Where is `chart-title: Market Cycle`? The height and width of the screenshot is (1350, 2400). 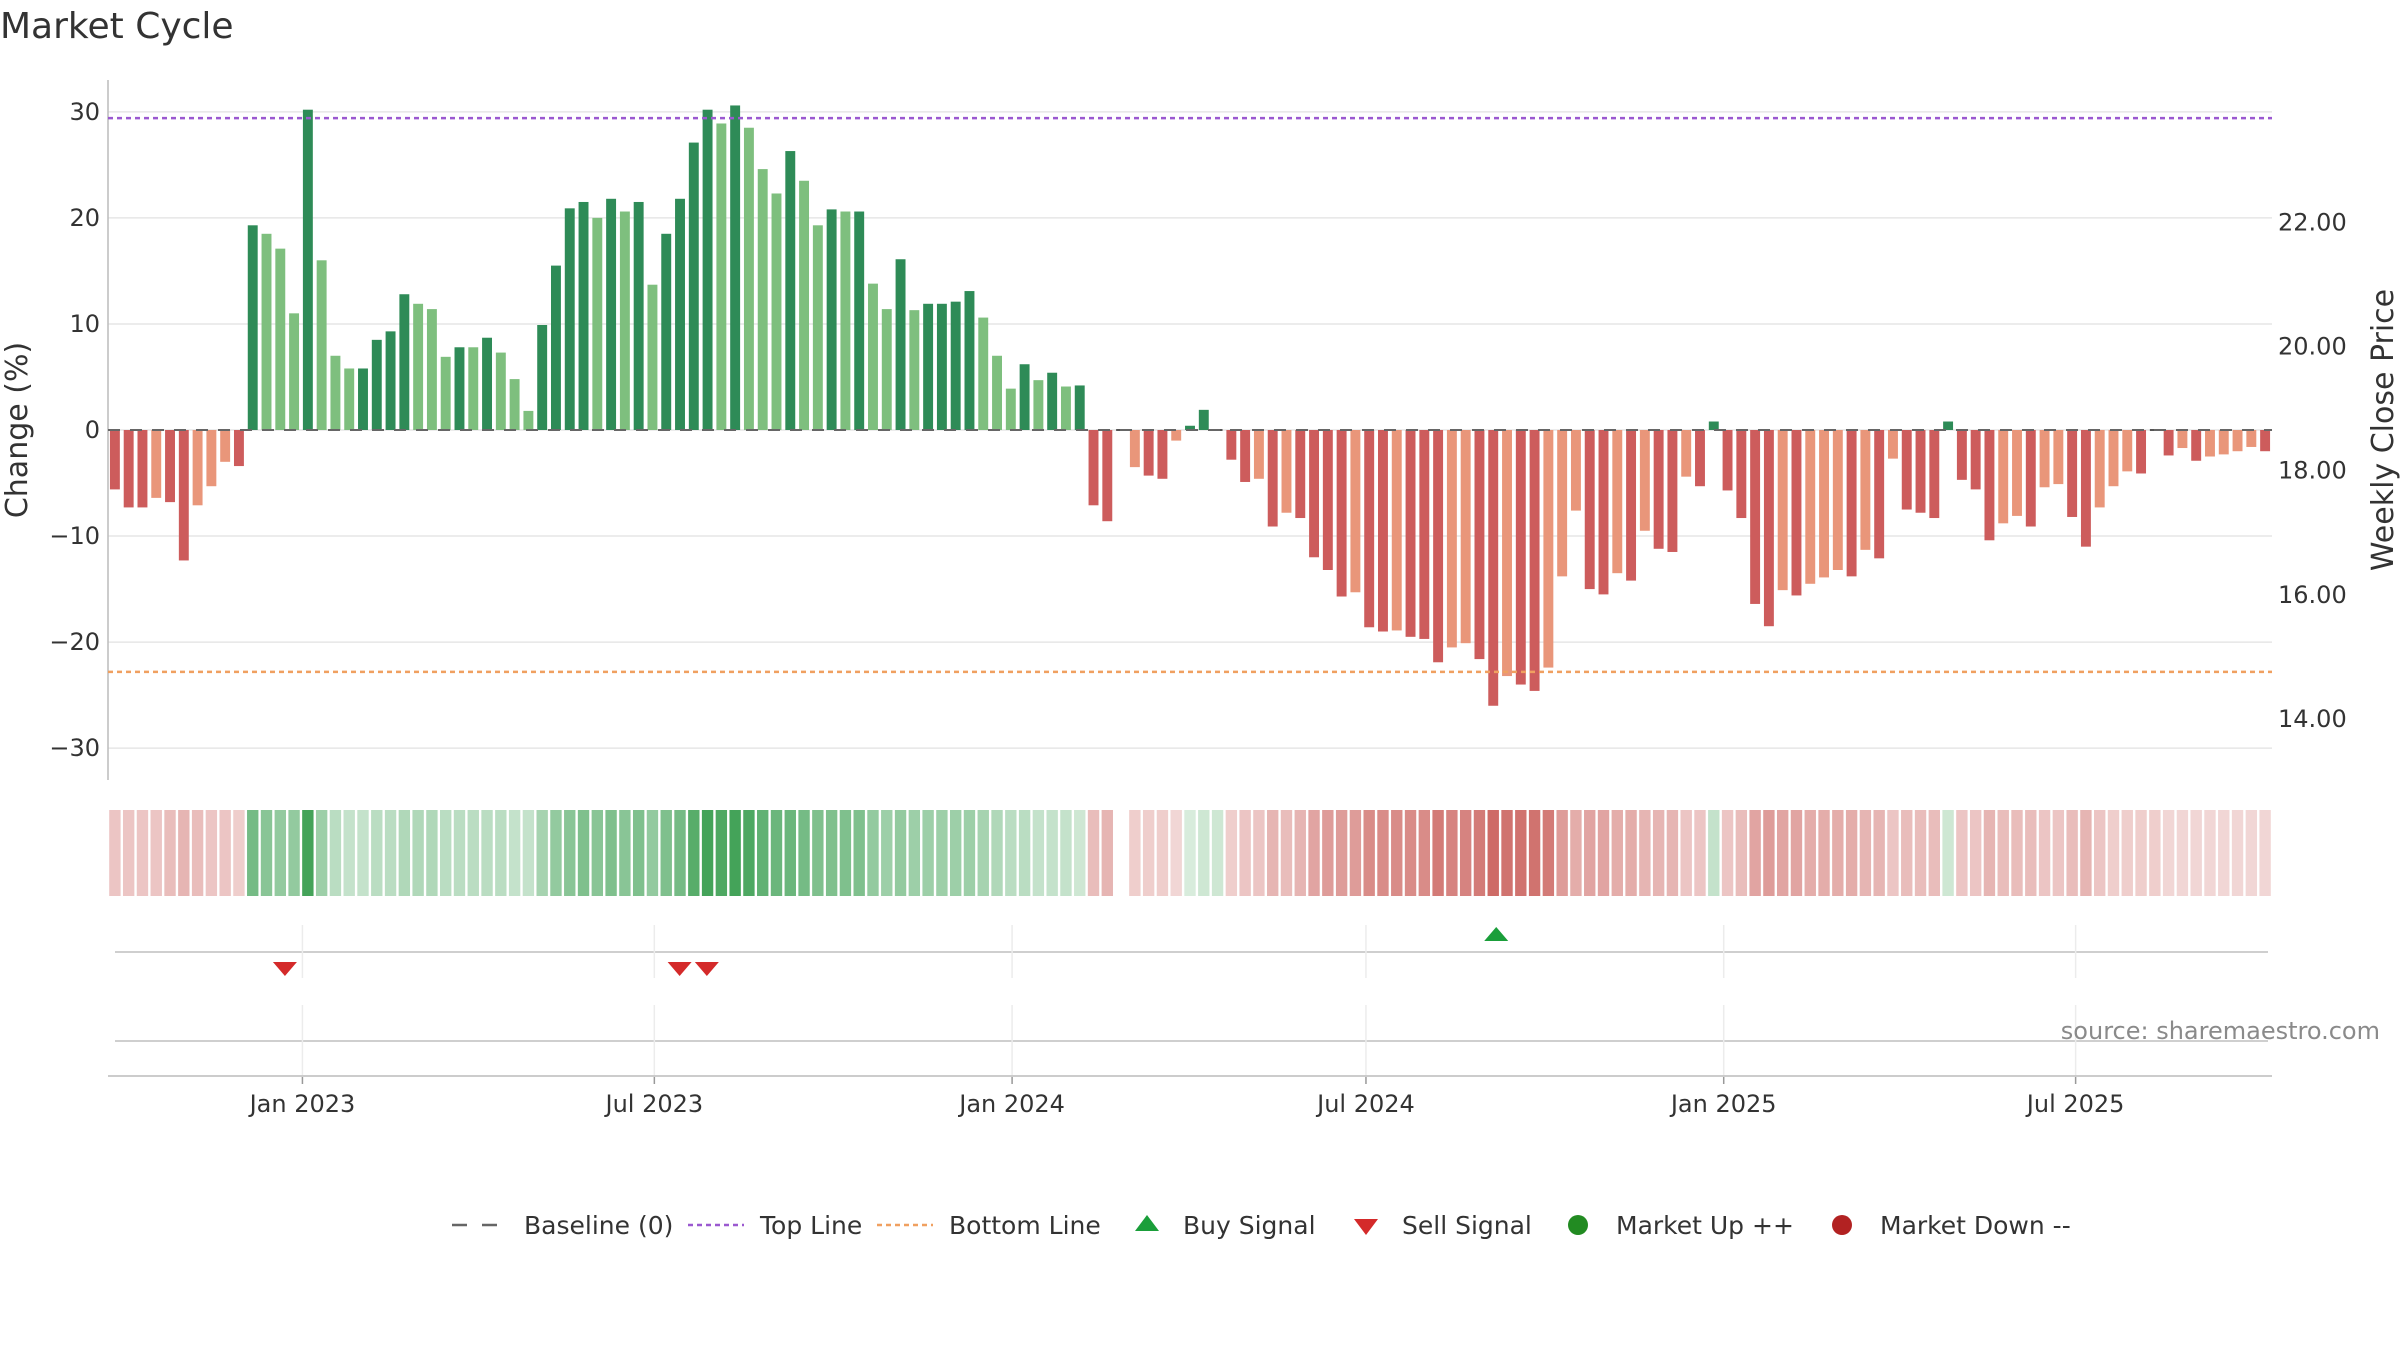 chart-title: Market Cycle is located at coordinates (117, 26).